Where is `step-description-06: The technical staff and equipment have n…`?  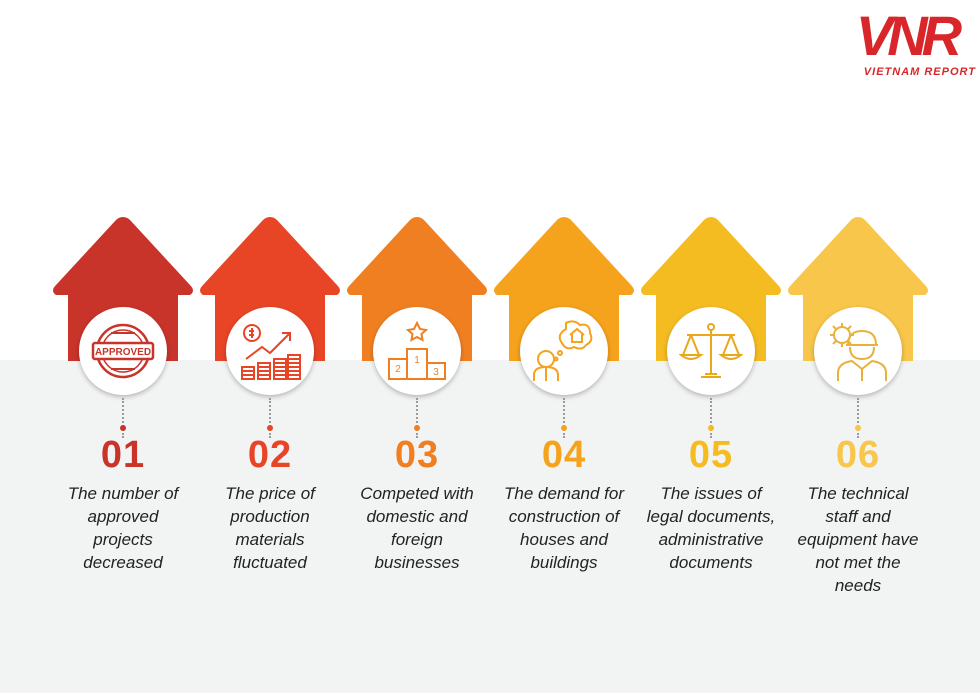 step-description-06: The technical staff and equipment have n… is located at coordinates (858, 539).